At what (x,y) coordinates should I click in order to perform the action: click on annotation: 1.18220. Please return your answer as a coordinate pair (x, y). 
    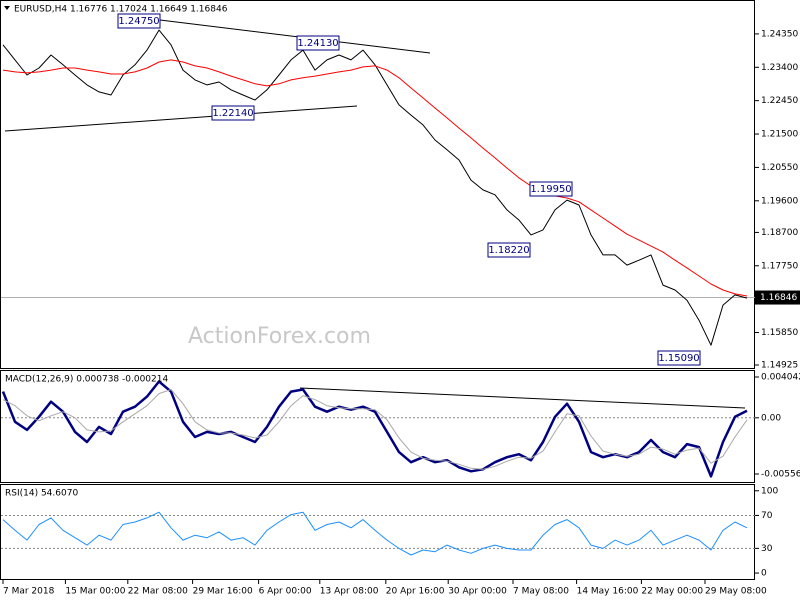
    Looking at the image, I should click on (508, 250).